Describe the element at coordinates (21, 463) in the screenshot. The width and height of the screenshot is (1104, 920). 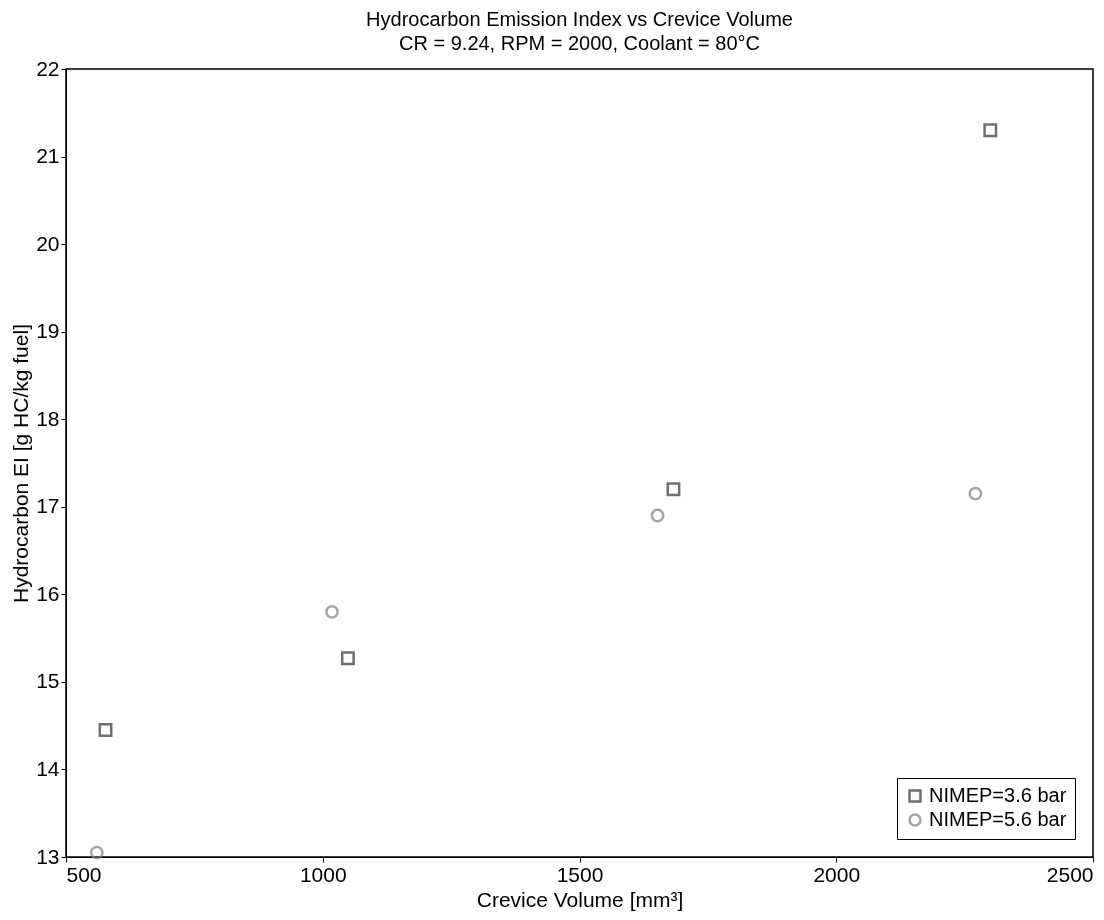
I see `y-axis-title: Hydrocarbon EI [g HC/kg fuel]` at that location.